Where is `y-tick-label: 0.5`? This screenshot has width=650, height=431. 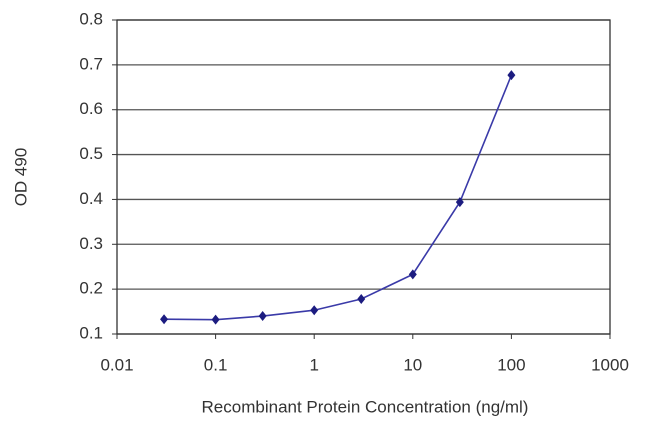
y-tick-label: 0.5 is located at coordinates (91, 153).